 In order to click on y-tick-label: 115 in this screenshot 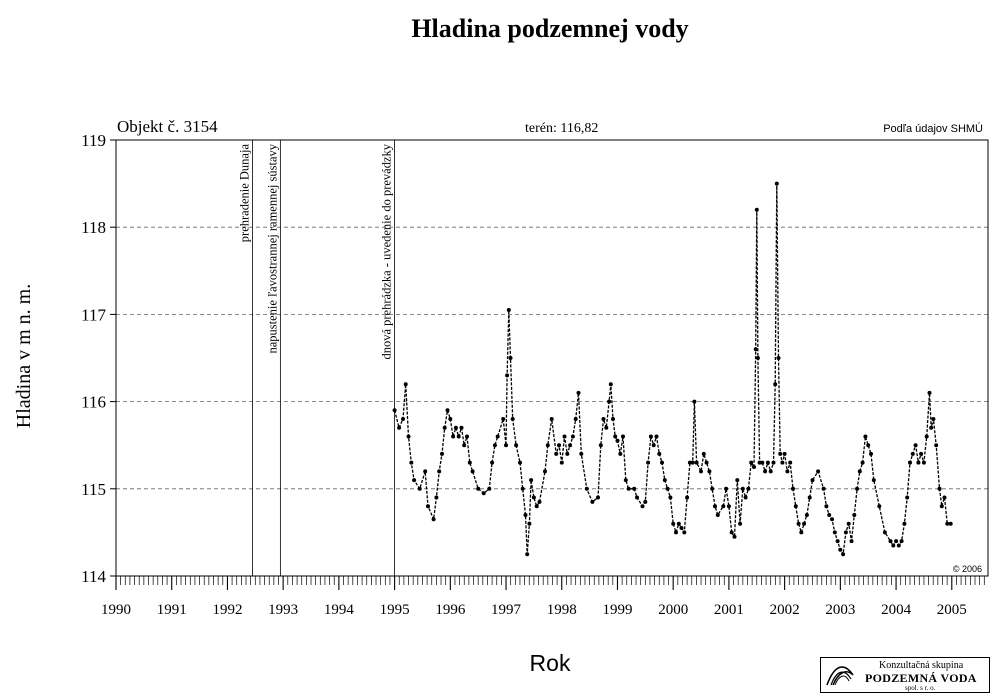, I will do `click(93, 489)`.